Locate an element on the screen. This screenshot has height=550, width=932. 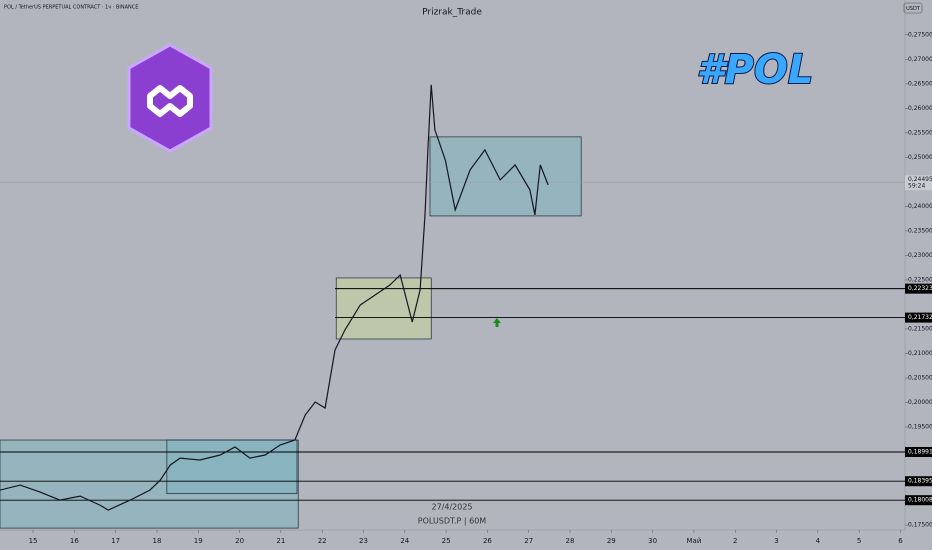
x-tick-label: 20 is located at coordinates (239, 541).